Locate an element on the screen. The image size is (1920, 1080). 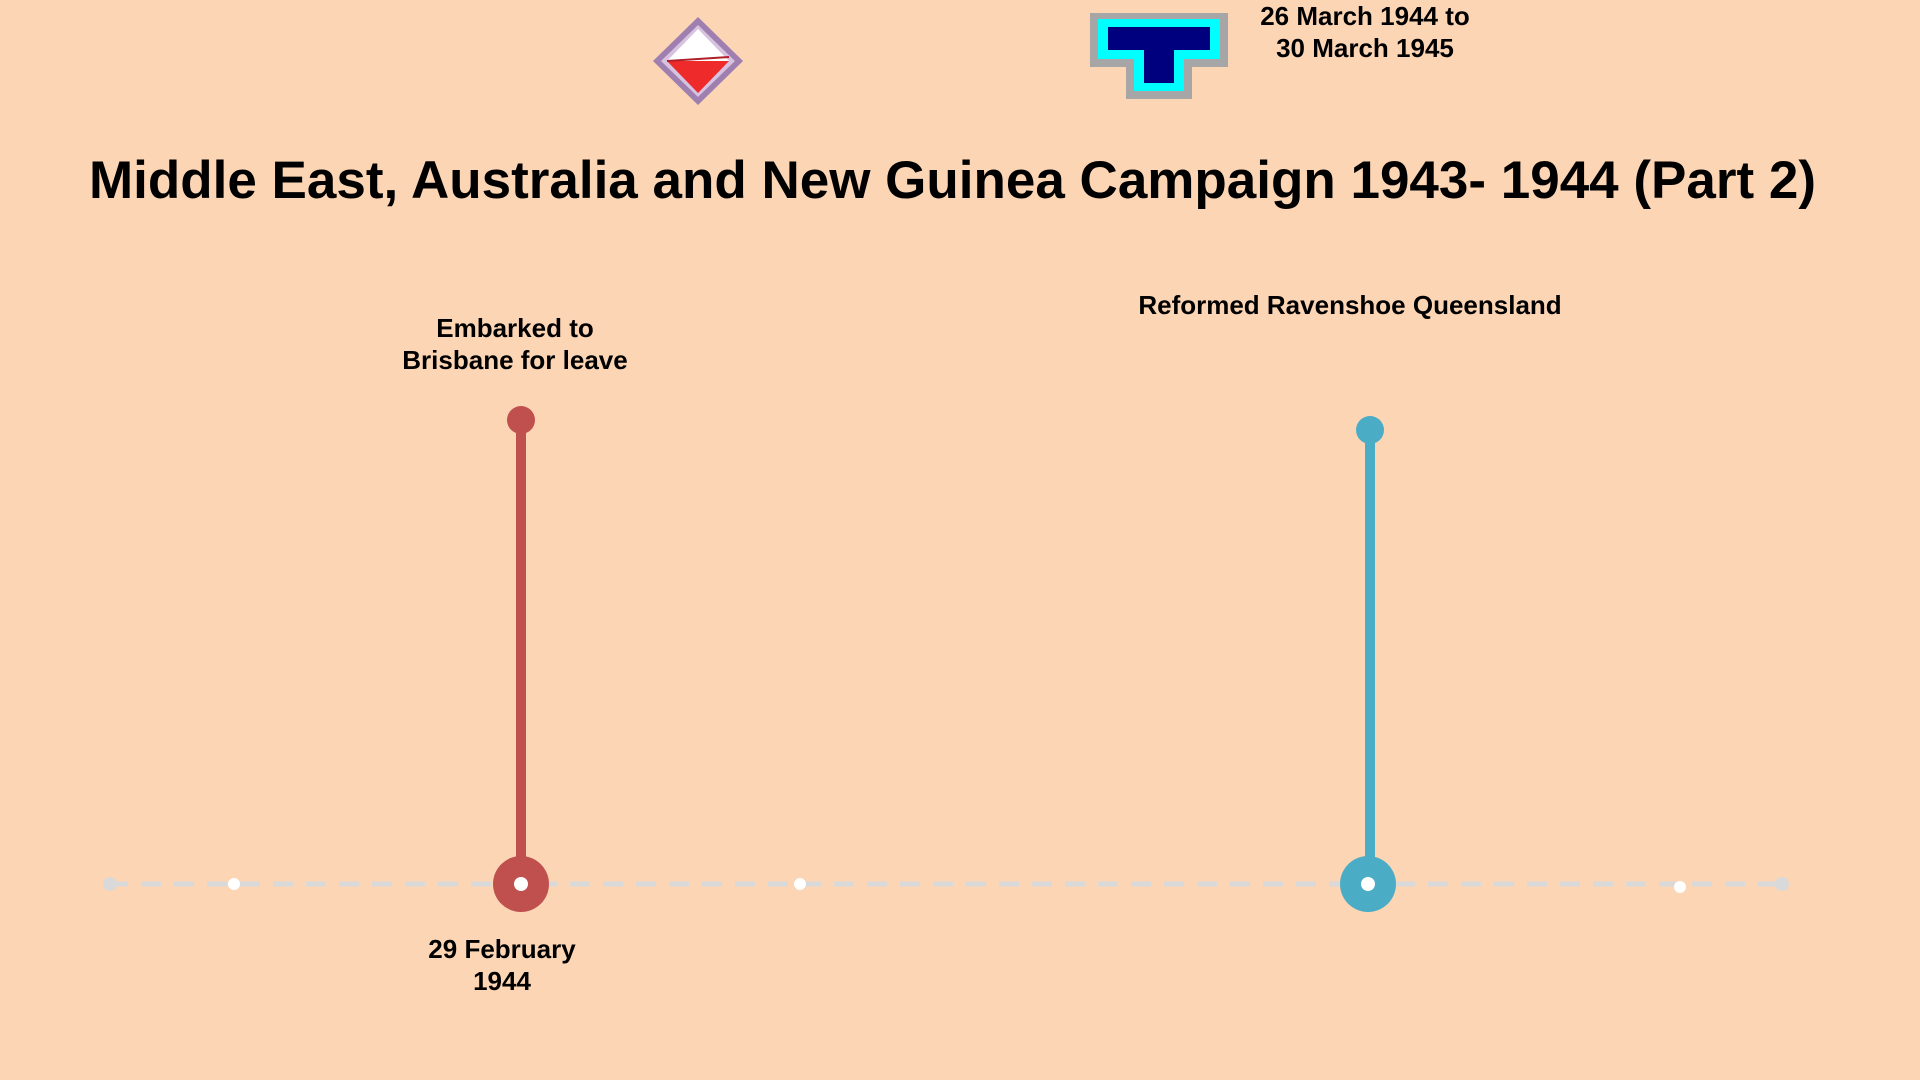
event-2-top-dot is located at coordinates (1370, 430).